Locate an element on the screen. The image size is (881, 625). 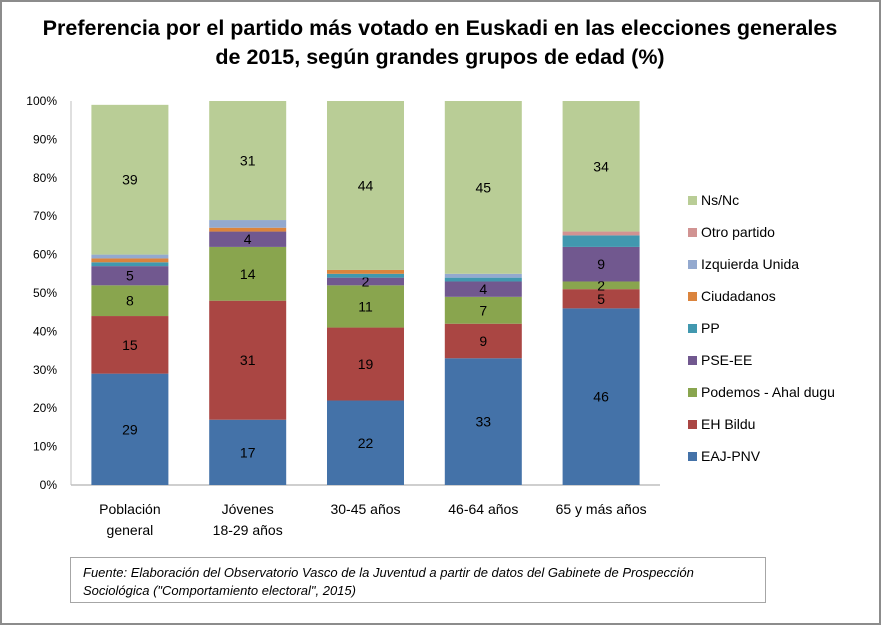
data-label: 39 is located at coordinates (130, 180).